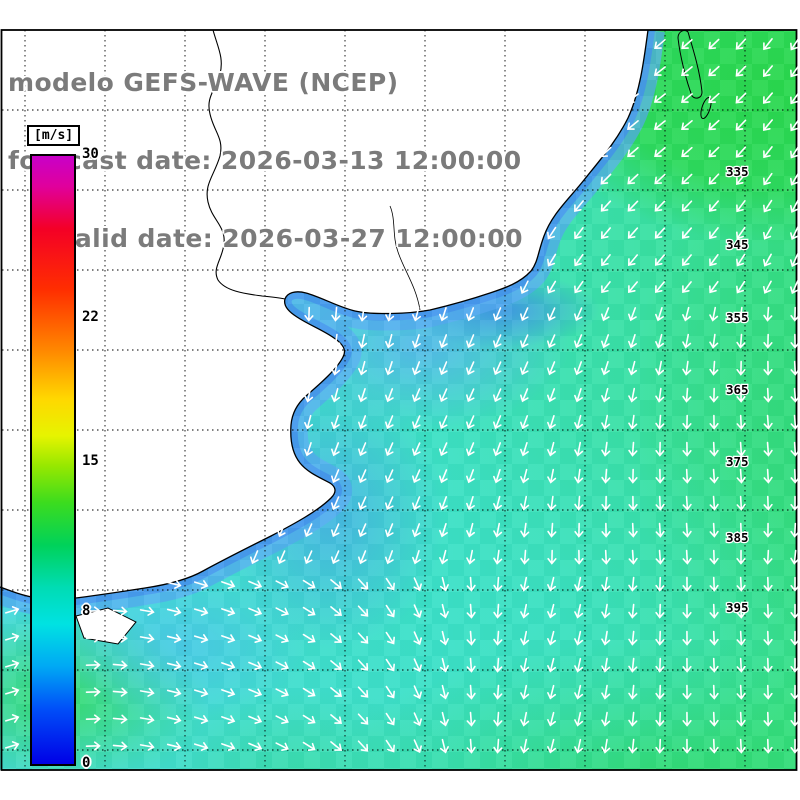 The height and width of the screenshot is (800, 800). Describe the element at coordinates (106, 626) in the screenshot. I see `island` at that location.